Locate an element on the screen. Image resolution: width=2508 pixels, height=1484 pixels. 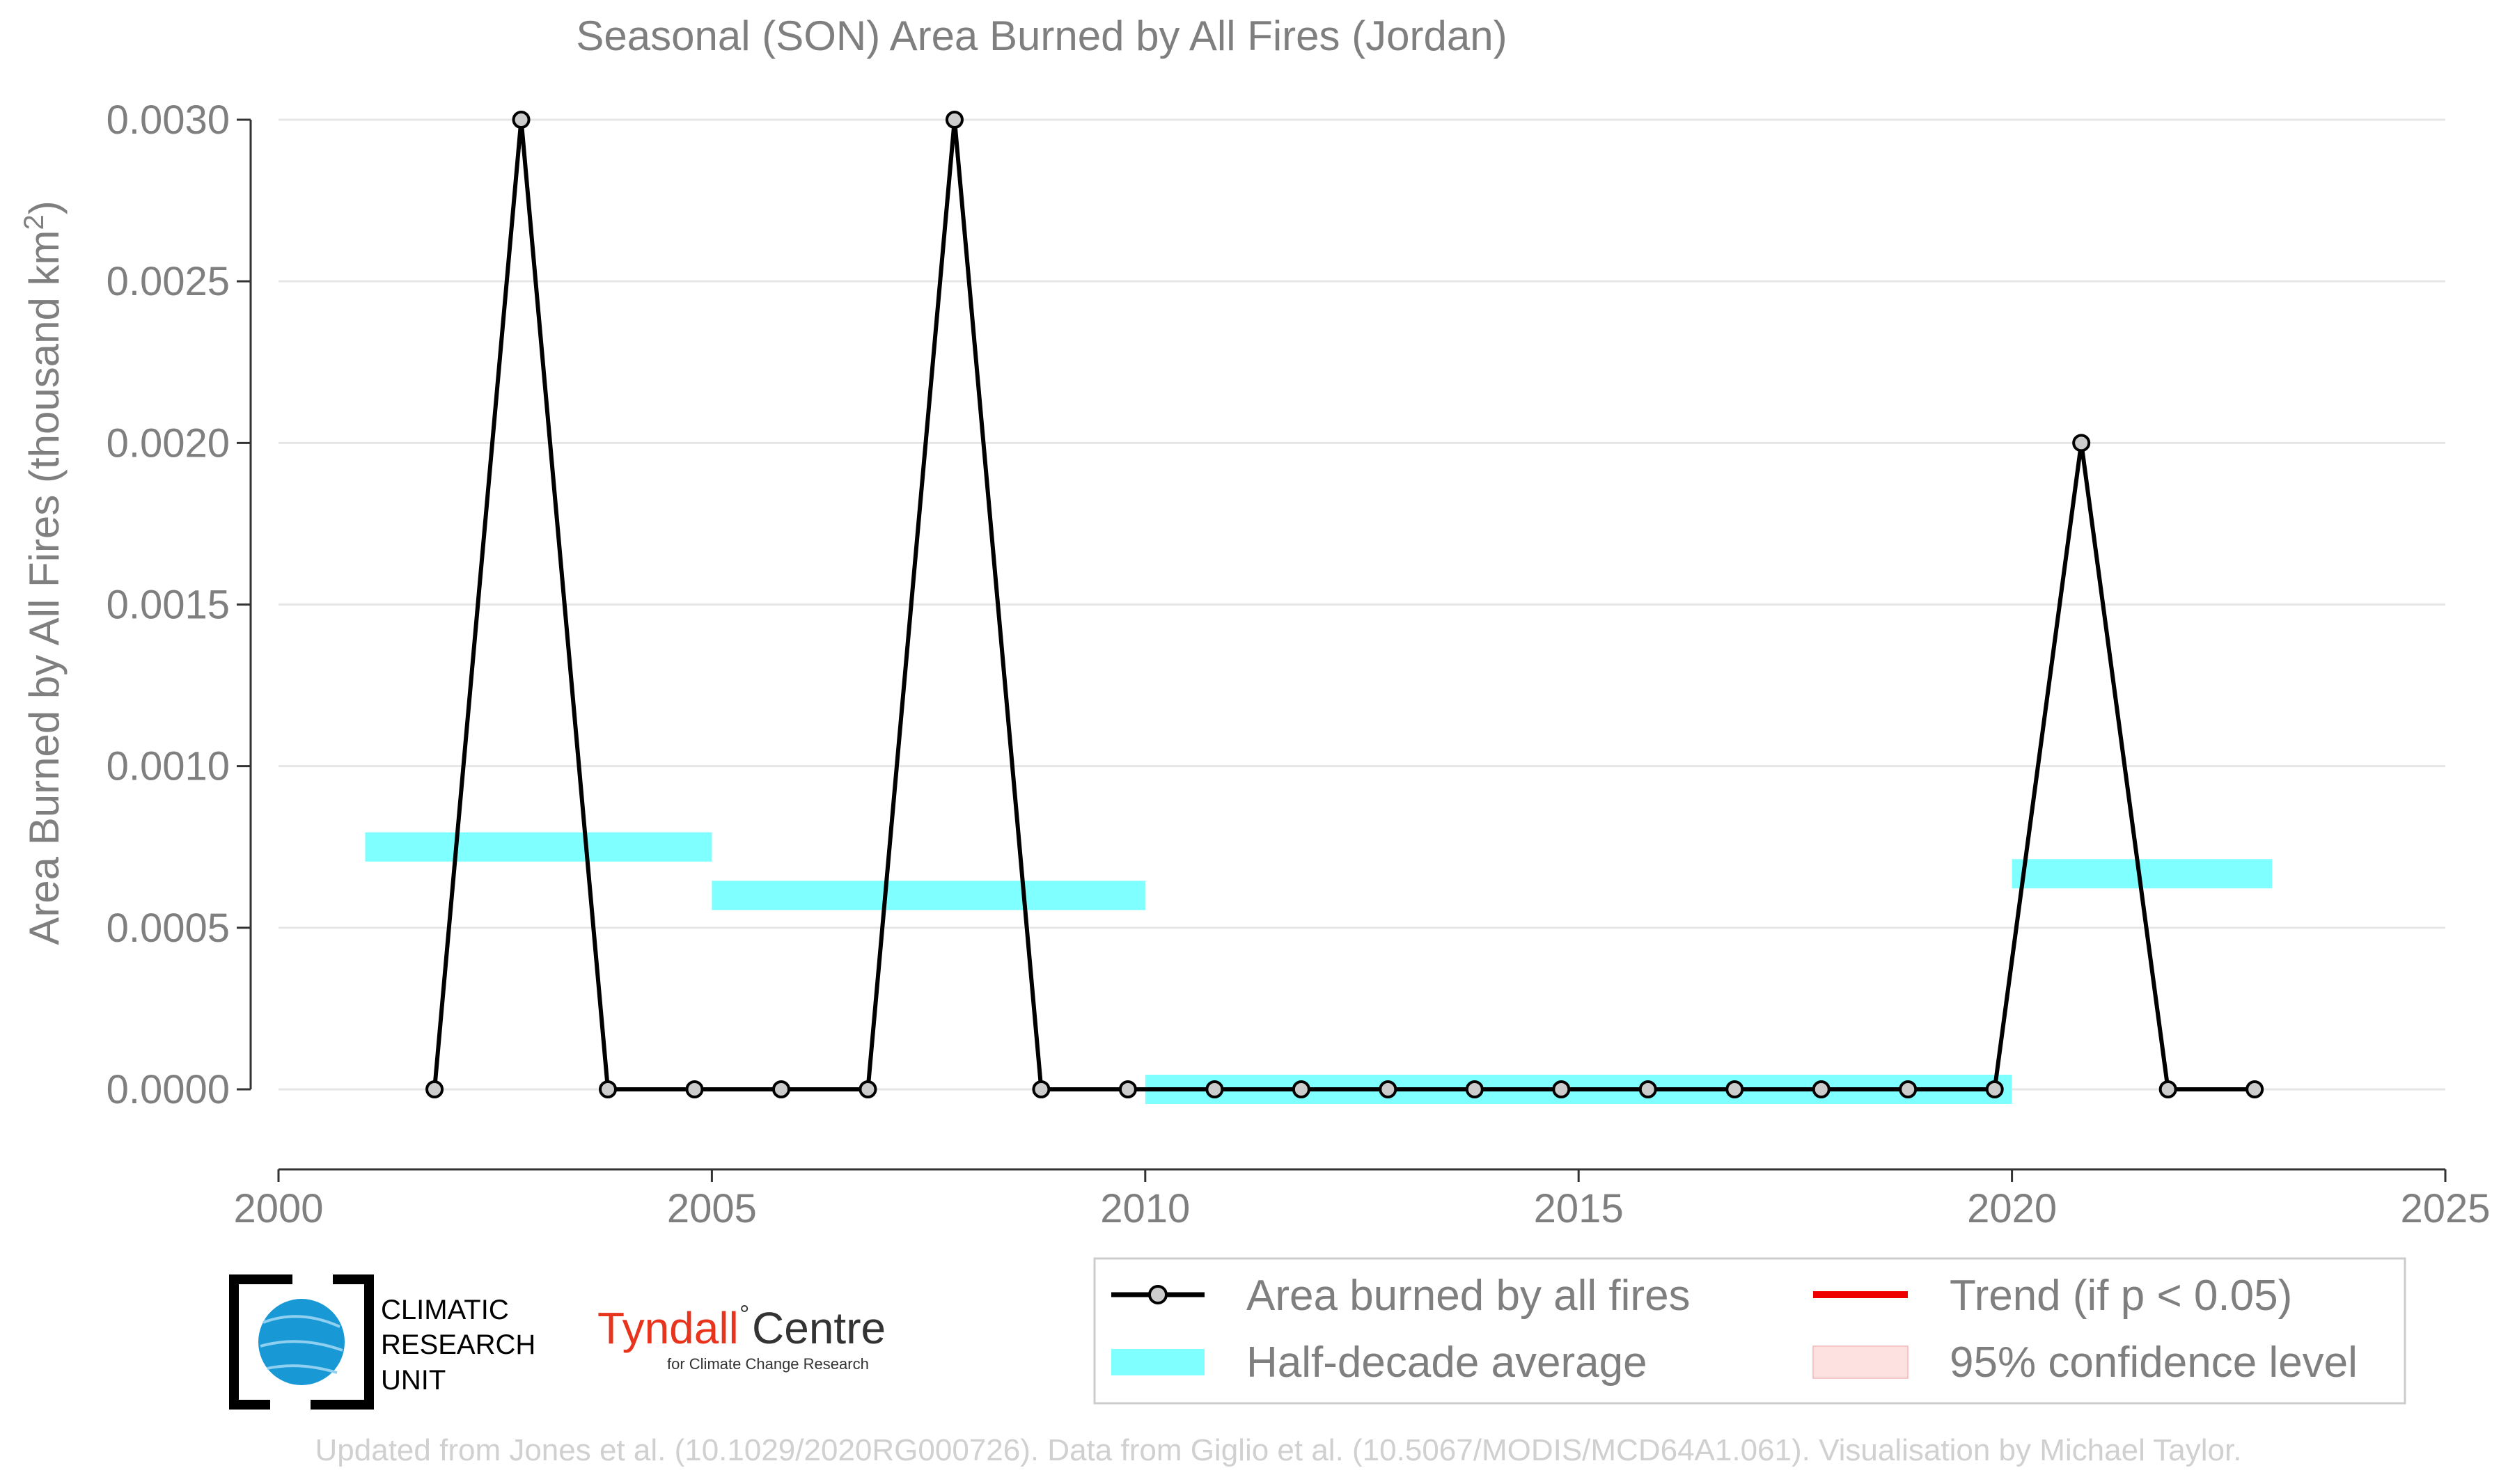
tyndall-logo-sub: for Climate Change Research is located at coordinates (768, 1364).